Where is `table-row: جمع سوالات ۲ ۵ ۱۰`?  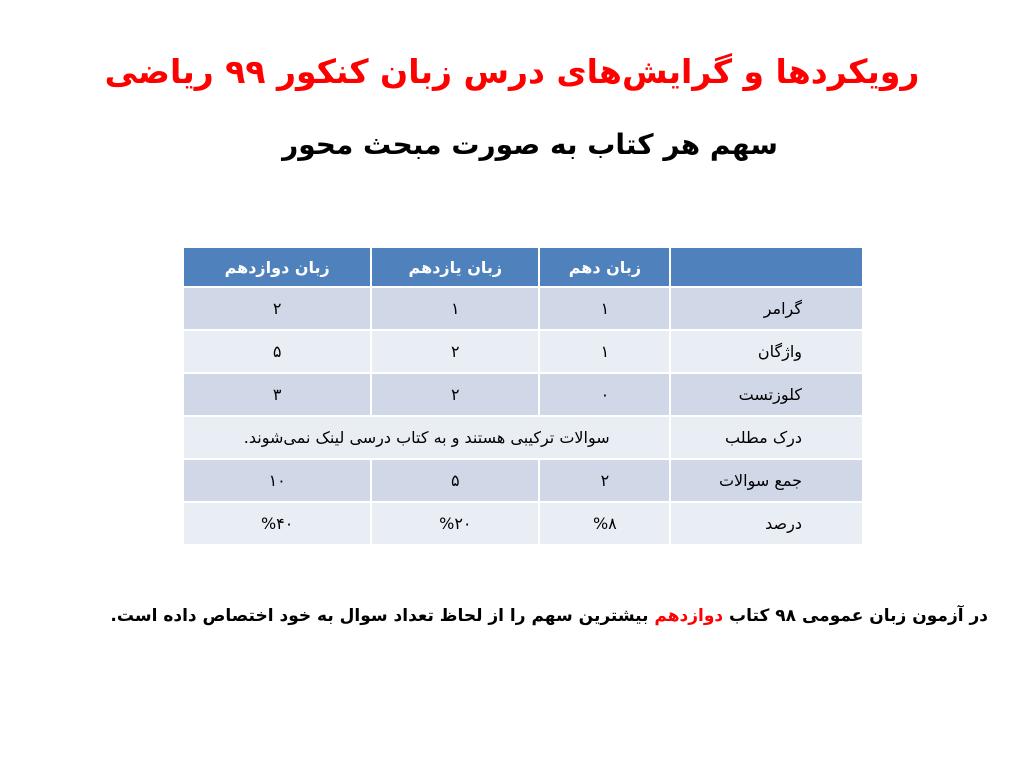 table-row: جمع سوالات ۲ ۵ ۱۰ is located at coordinates (523, 480).